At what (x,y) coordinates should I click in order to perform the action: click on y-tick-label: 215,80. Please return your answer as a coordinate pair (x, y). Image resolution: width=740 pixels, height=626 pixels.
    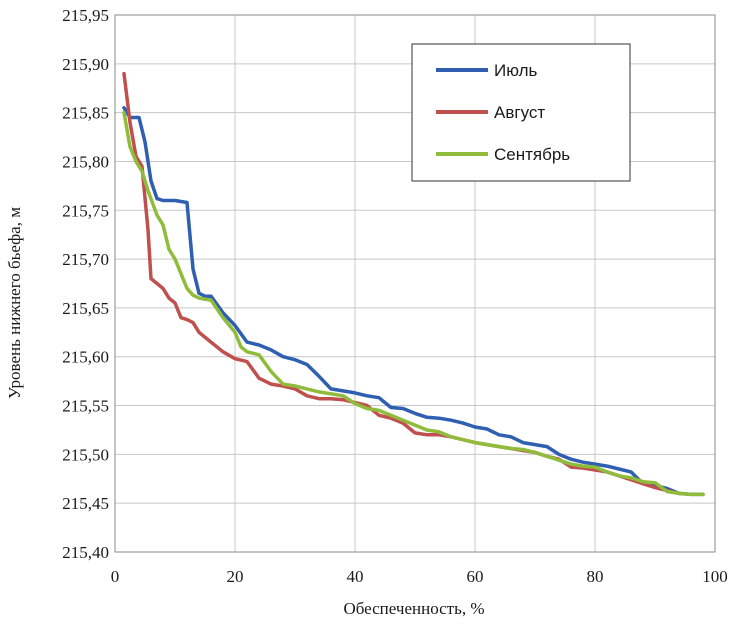
    Looking at the image, I should click on (85, 161).